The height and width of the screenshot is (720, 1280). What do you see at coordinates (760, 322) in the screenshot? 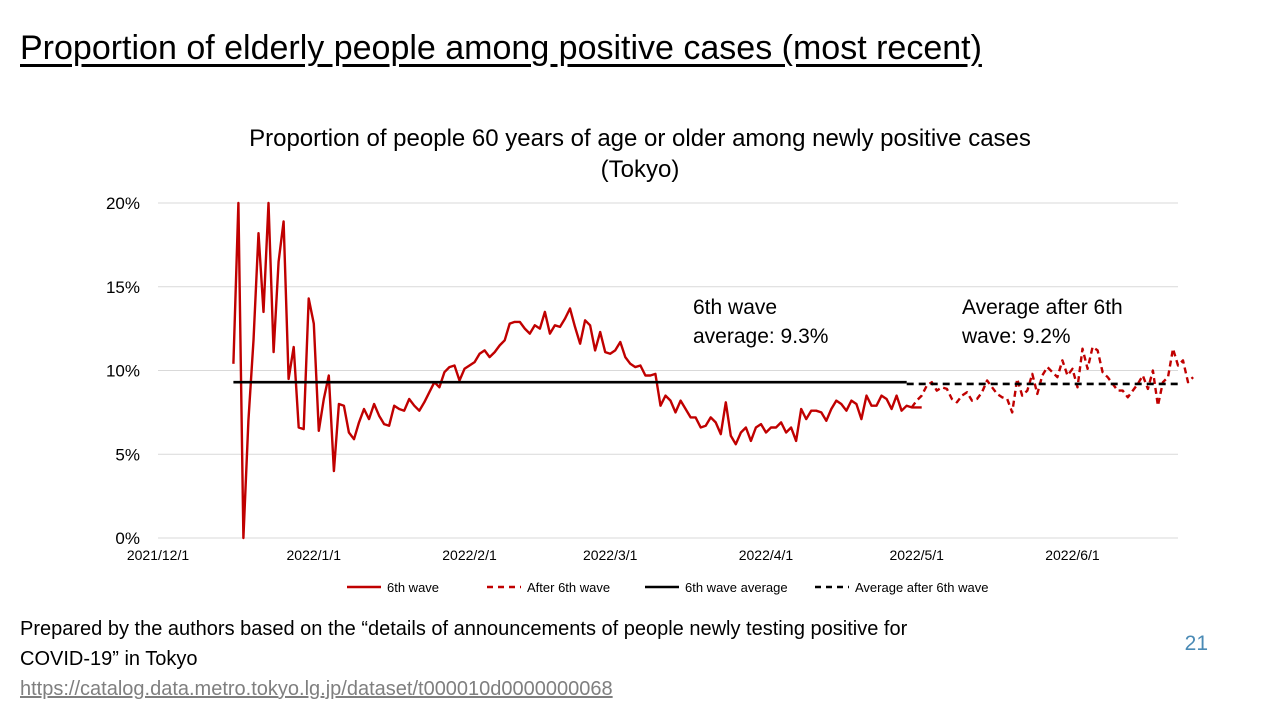
I see `wave6-average-annotation: 6th wave average: 9.3%` at bounding box center [760, 322].